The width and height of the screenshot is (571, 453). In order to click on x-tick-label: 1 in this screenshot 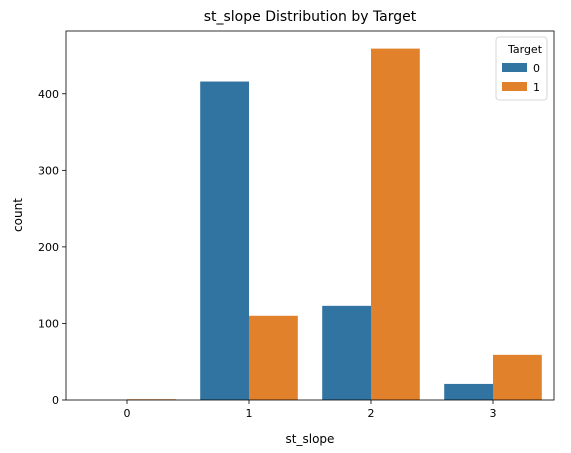, I will do `click(249, 413)`.